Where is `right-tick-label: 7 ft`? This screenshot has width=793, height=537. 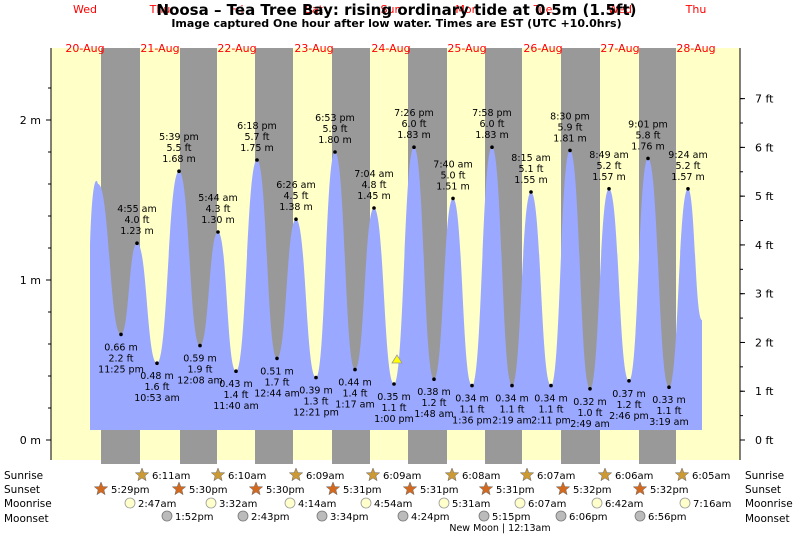 right-tick-label: 7 ft is located at coordinates (764, 99).